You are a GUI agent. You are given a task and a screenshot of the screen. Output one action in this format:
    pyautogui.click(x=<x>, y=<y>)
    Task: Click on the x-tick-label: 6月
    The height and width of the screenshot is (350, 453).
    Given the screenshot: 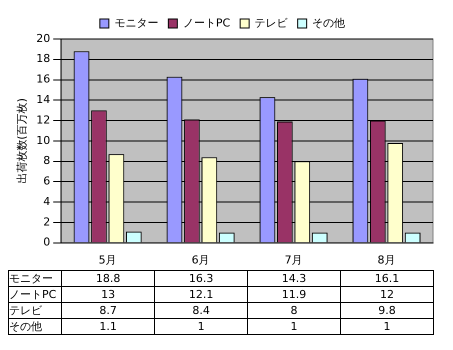 What is the action you would take?
    pyautogui.click(x=201, y=259)
    